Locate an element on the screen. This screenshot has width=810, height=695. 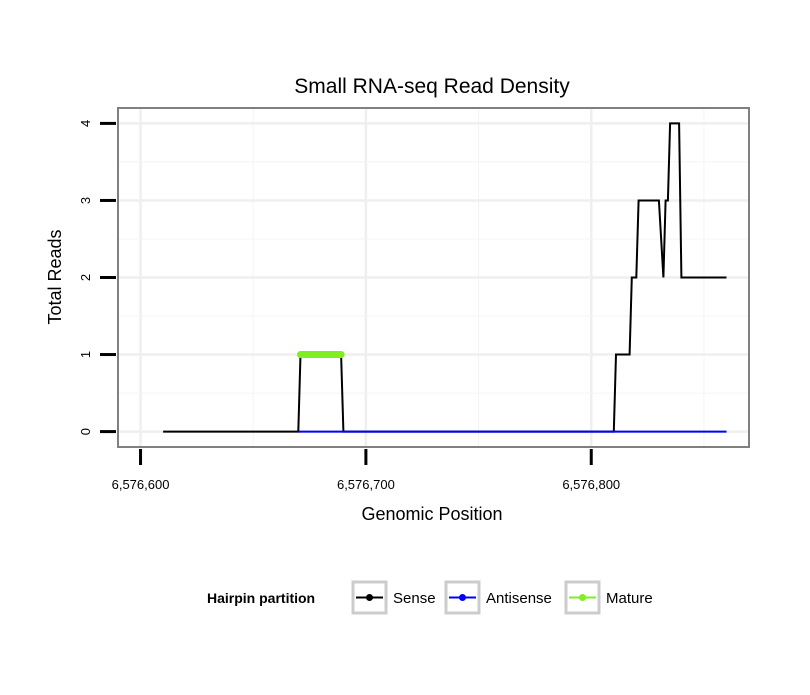
y-tick-label-1: 1 is located at coordinates (85, 354).